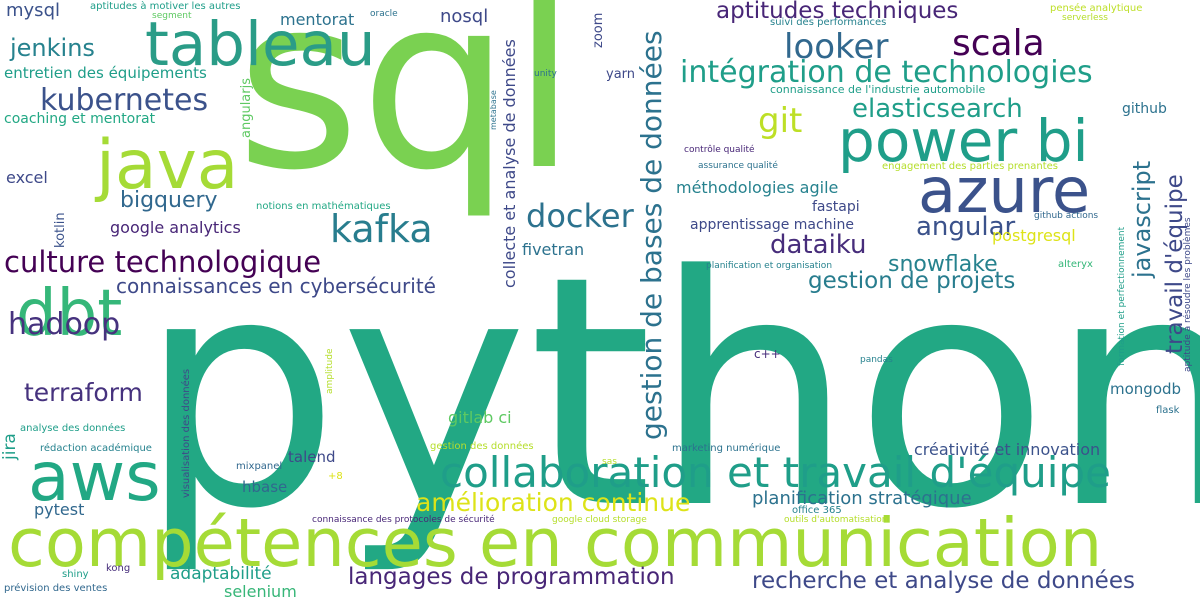 The width and height of the screenshot is (1200, 600). I want to click on word-postgresql: postgresql, so click(1034, 235).